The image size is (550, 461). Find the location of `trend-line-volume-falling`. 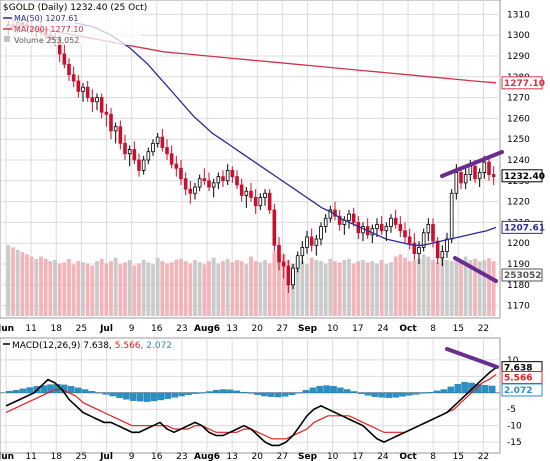

trend-line-volume-falling is located at coordinates (475, 269).